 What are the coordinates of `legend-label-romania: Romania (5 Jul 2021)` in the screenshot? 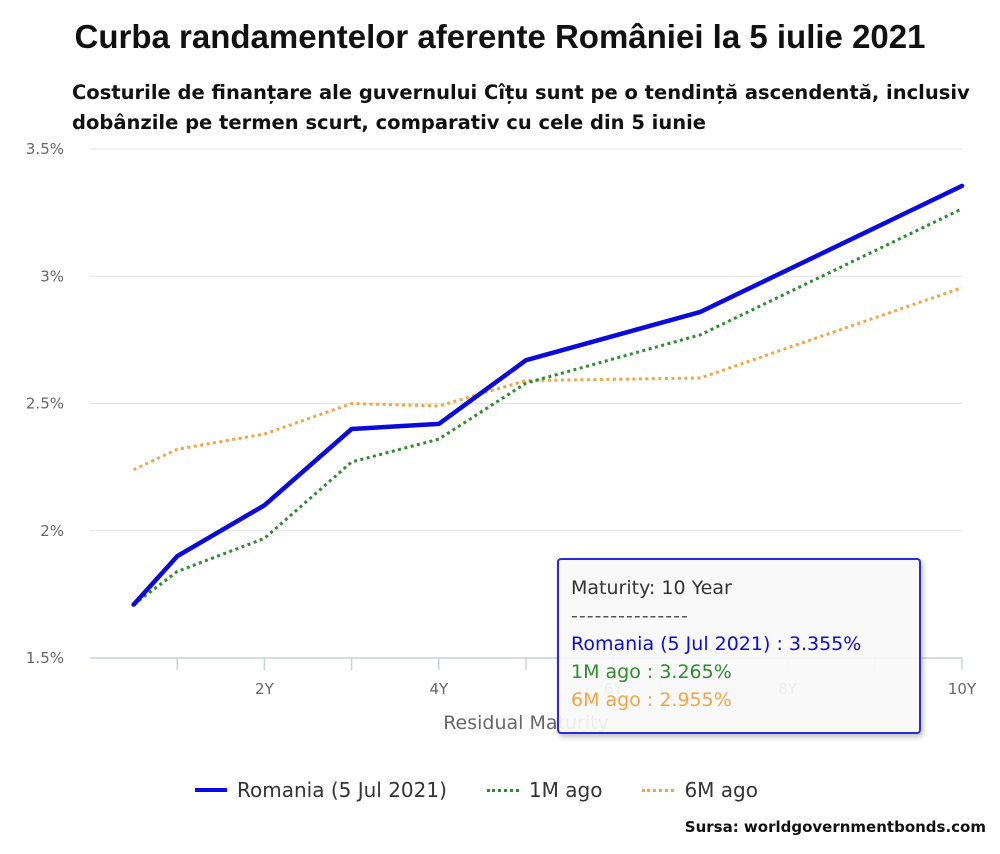 It's located at (342, 790).